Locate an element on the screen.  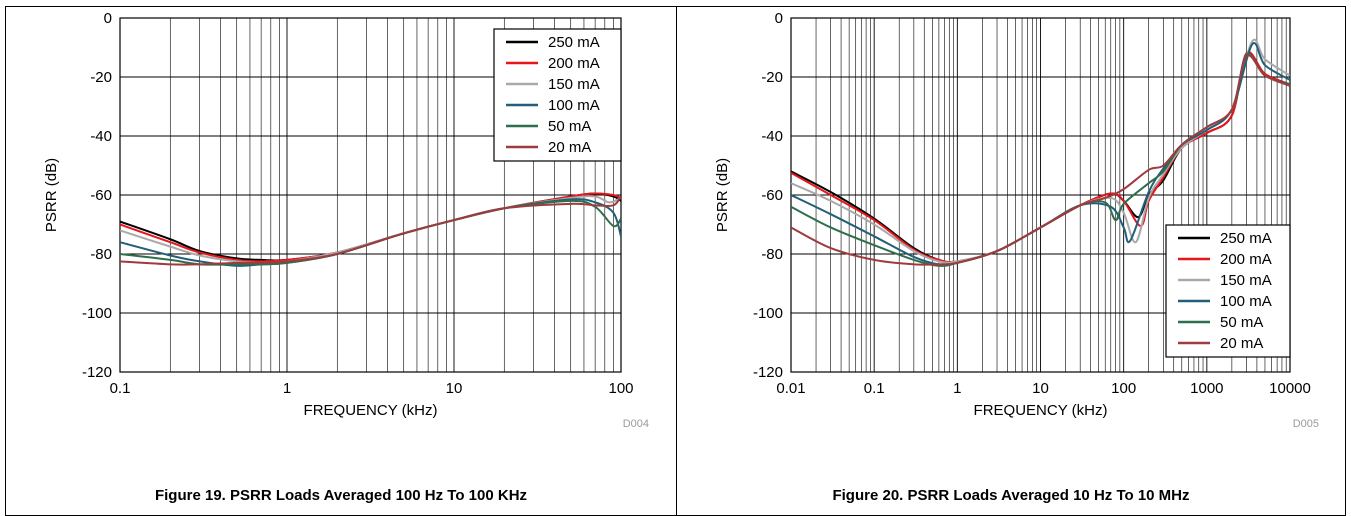
series-line-20-ma is located at coordinates (370, 230).